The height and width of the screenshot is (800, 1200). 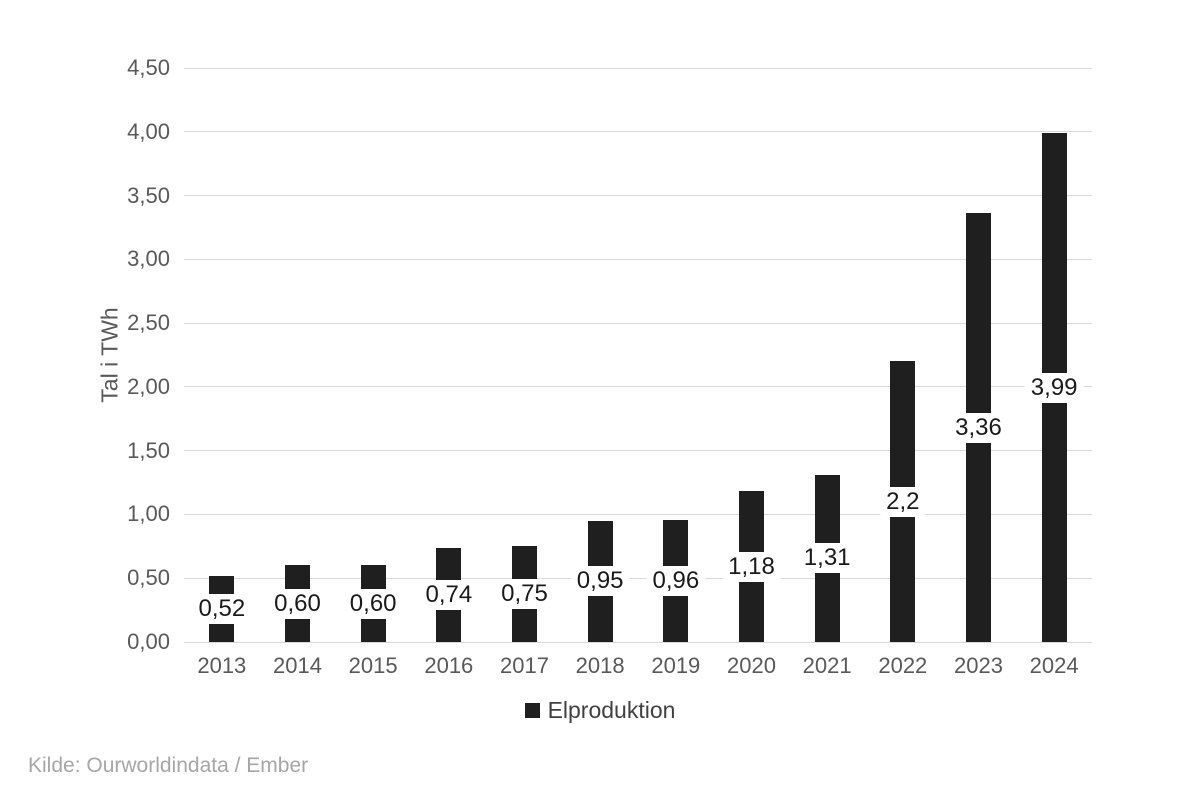 I want to click on value-label-2013: 0,52, so click(x=222, y=608).